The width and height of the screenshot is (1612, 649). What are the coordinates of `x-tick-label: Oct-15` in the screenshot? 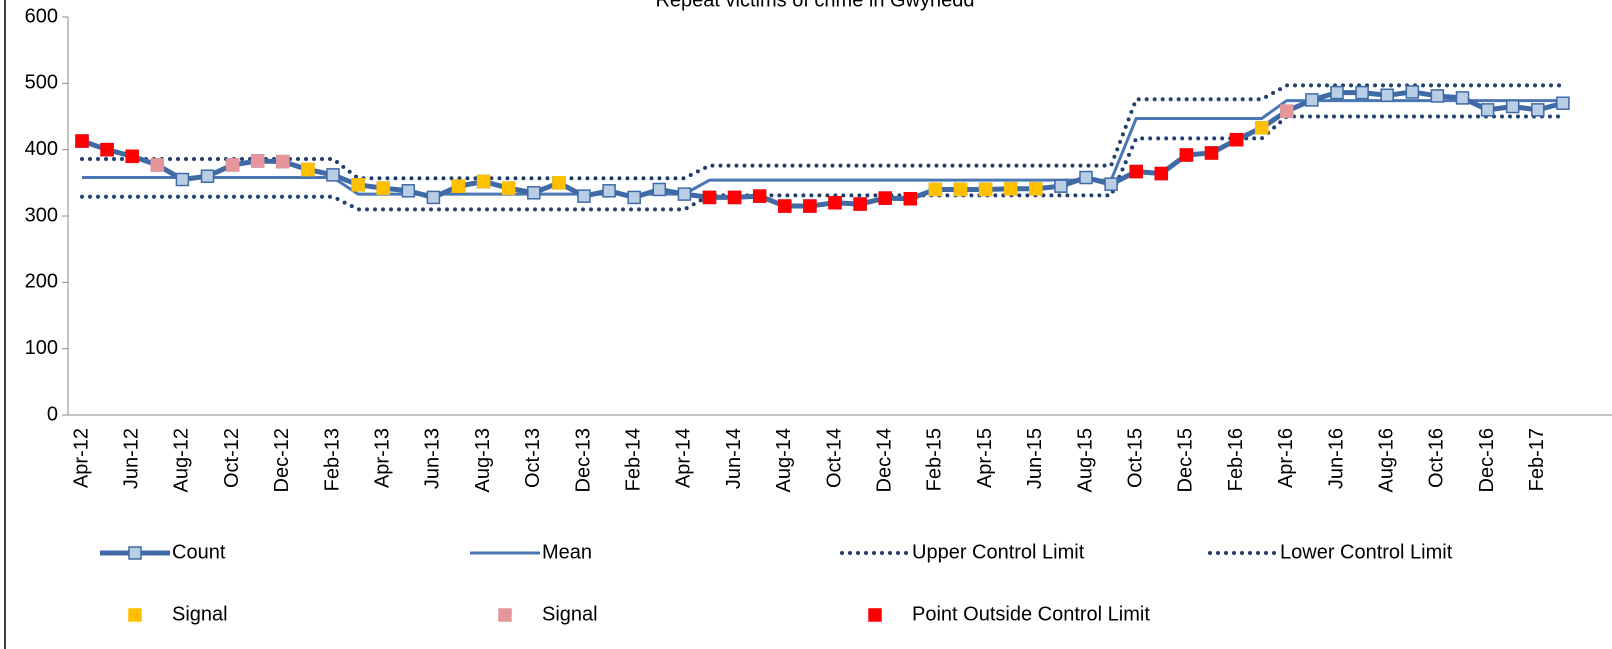 It's located at (1135, 458).